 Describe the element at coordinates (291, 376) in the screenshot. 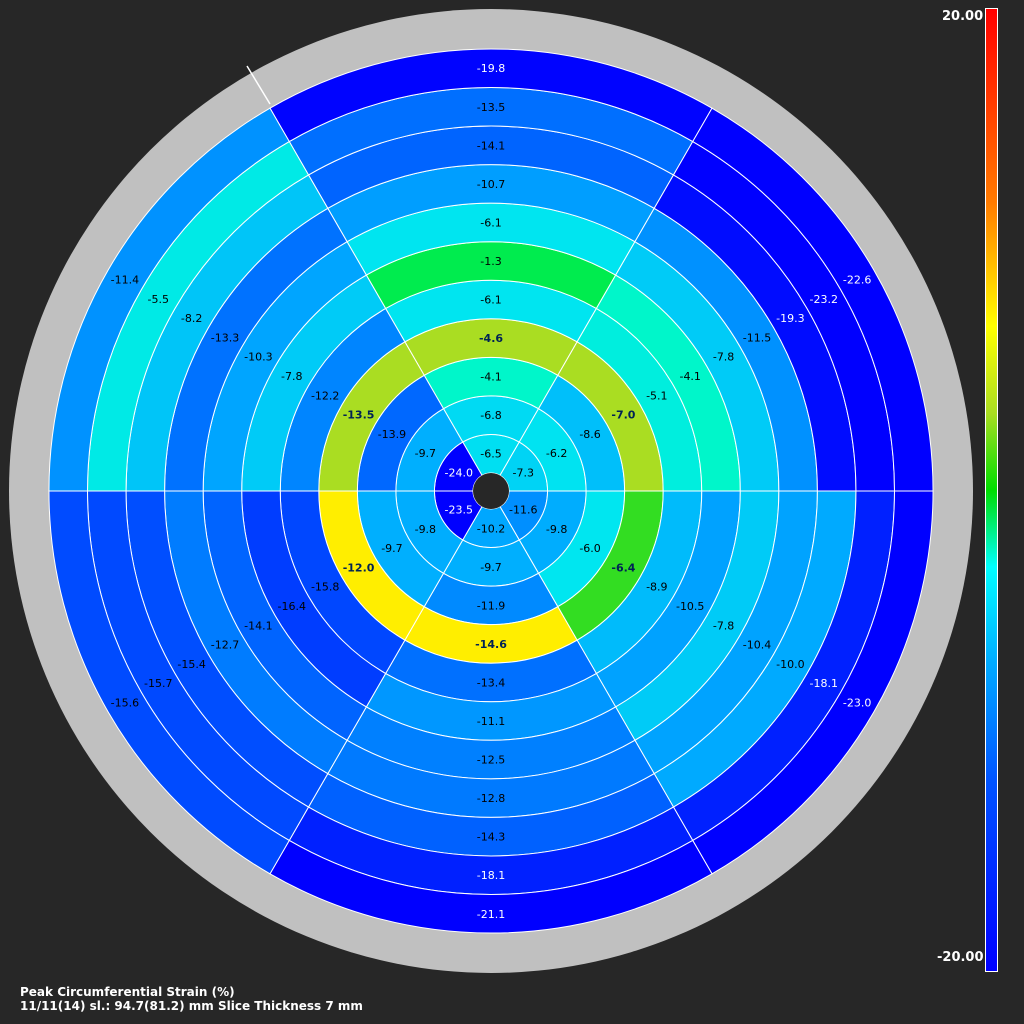

I see `value-label-upper-left-ring-5: -7.8` at that location.